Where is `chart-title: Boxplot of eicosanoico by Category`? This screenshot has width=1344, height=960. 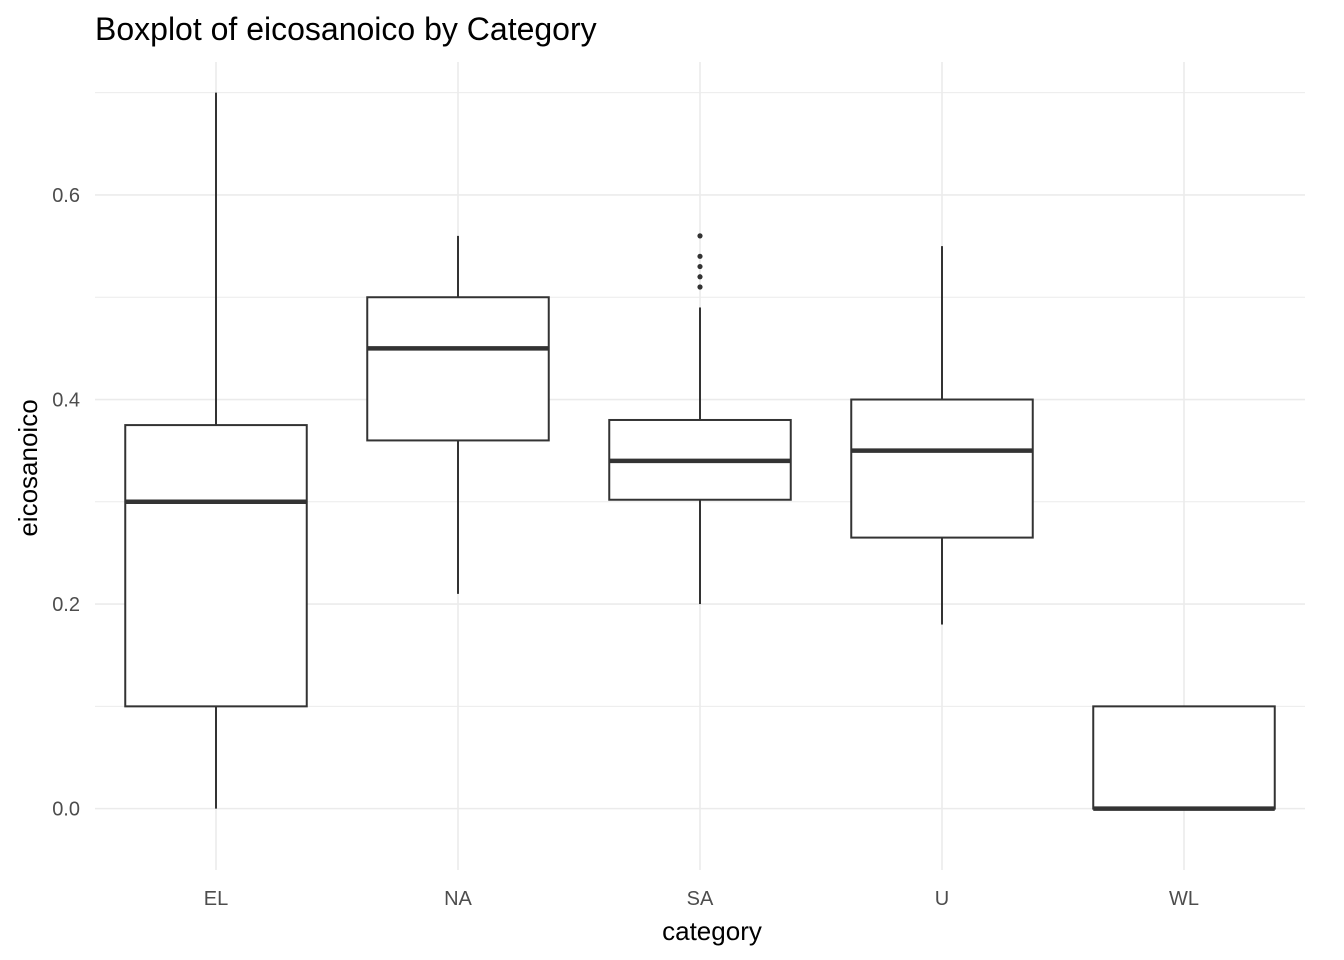 chart-title: Boxplot of eicosanoico by Category is located at coordinates (346, 29).